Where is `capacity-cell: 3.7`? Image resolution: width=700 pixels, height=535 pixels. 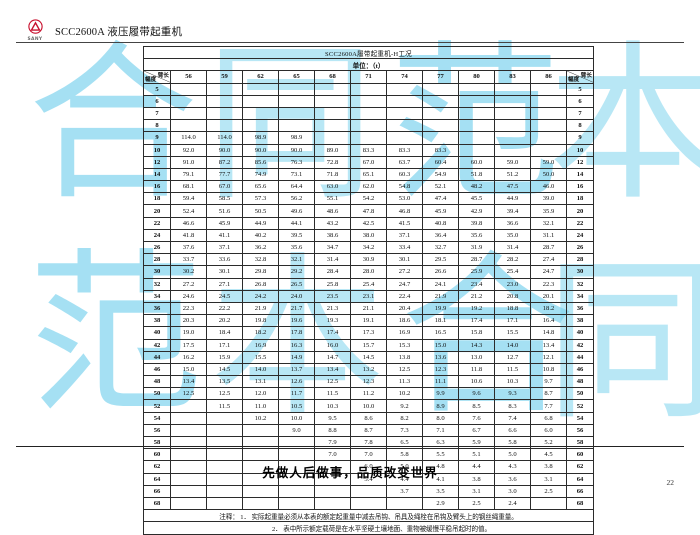
capacity-cell: 3.7 is located at coordinates (404, 491).